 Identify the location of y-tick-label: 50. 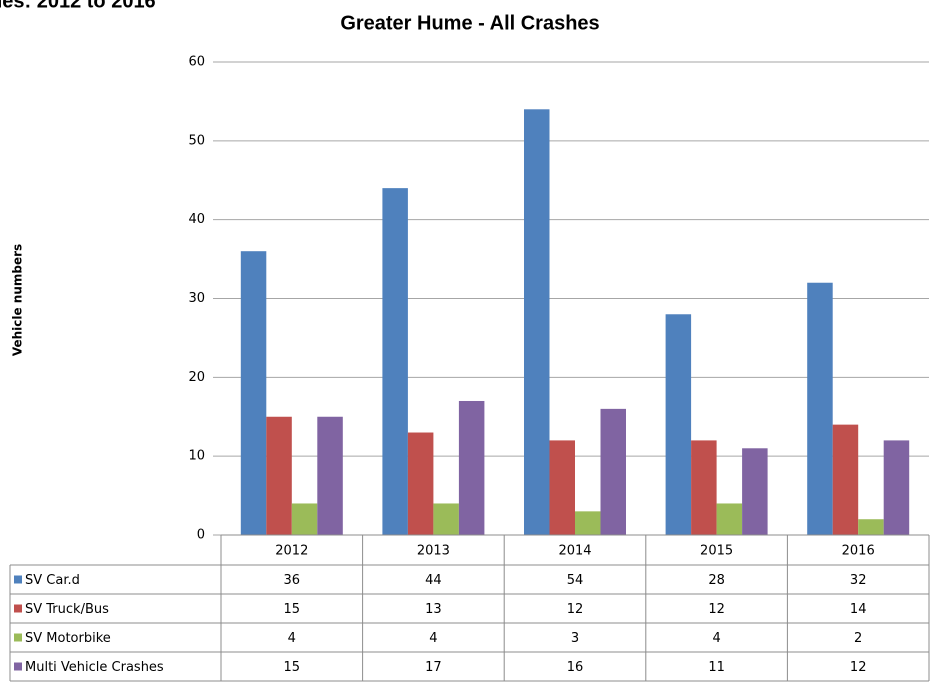
(196, 140).